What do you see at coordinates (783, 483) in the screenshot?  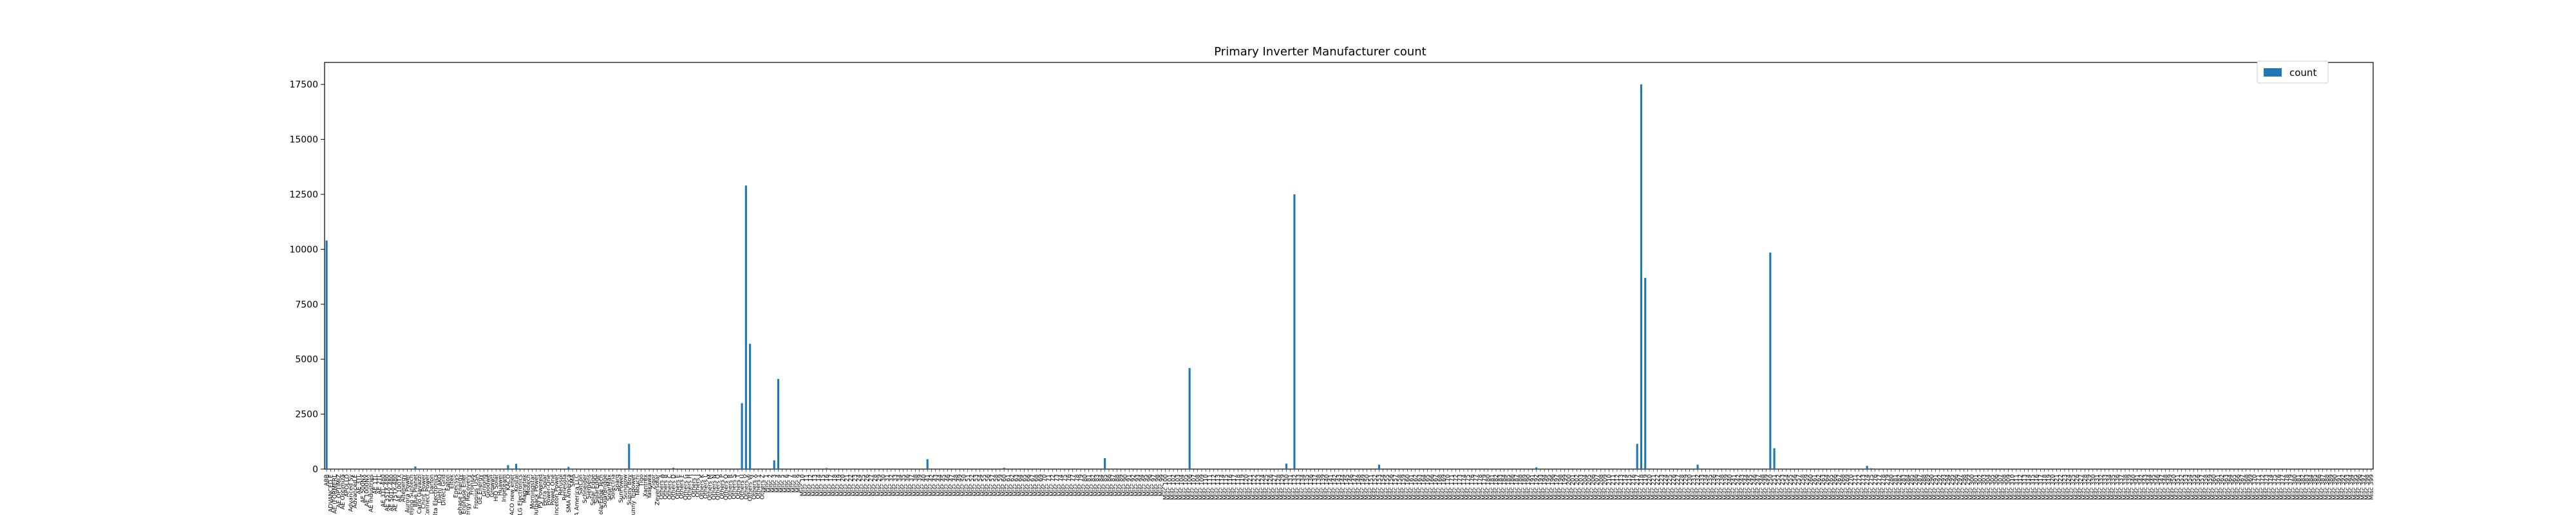 I see `x-tick-label: Misc 5` at bounding box center [783, 483].